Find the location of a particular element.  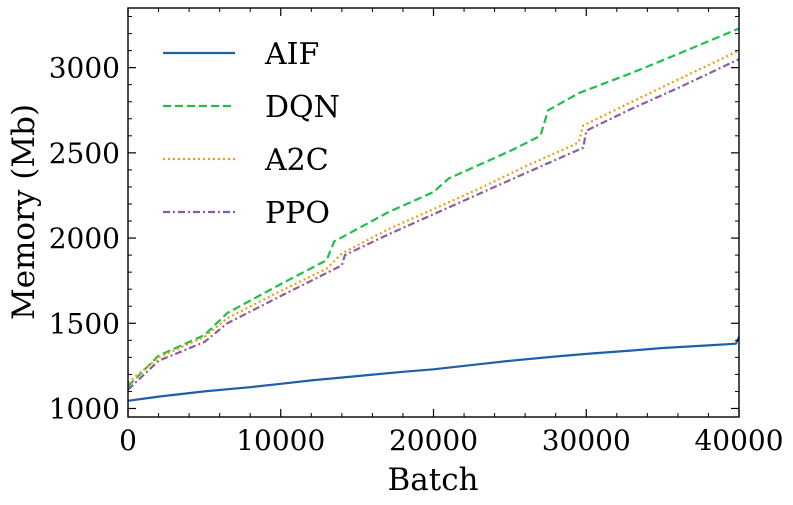

legend: AIF DQN A2C PPO is located at coordinates (251, 134).